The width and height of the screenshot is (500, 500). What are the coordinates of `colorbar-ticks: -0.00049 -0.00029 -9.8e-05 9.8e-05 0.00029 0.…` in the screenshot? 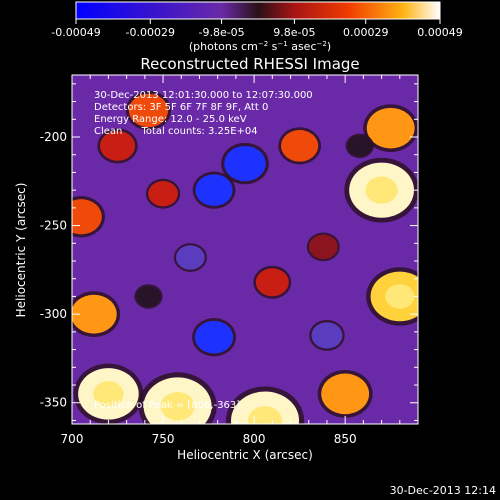 It's located at (257, 29).